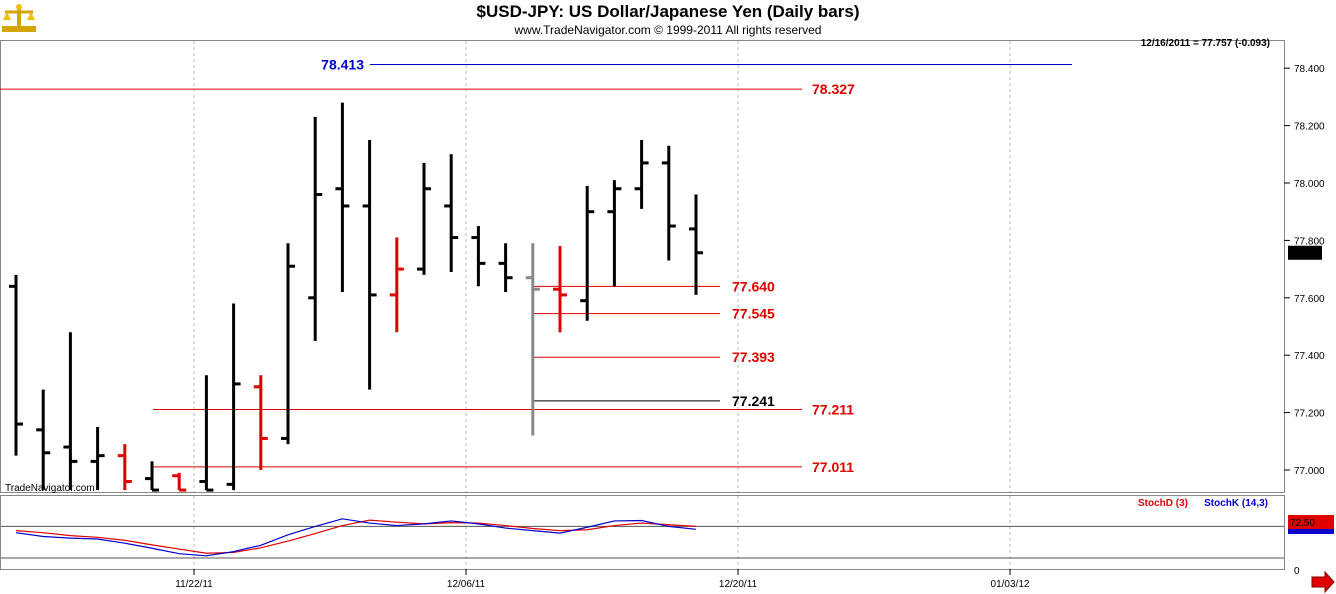 Image resolution: width=1336 pixels, height=594 pixels. I want to click on watermark: TradeNavigator.com, so click(50, 488).